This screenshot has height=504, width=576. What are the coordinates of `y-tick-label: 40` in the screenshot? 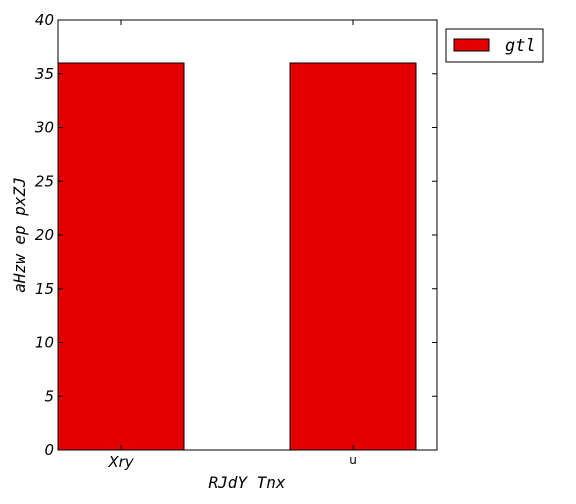 It's located at (44, 20).